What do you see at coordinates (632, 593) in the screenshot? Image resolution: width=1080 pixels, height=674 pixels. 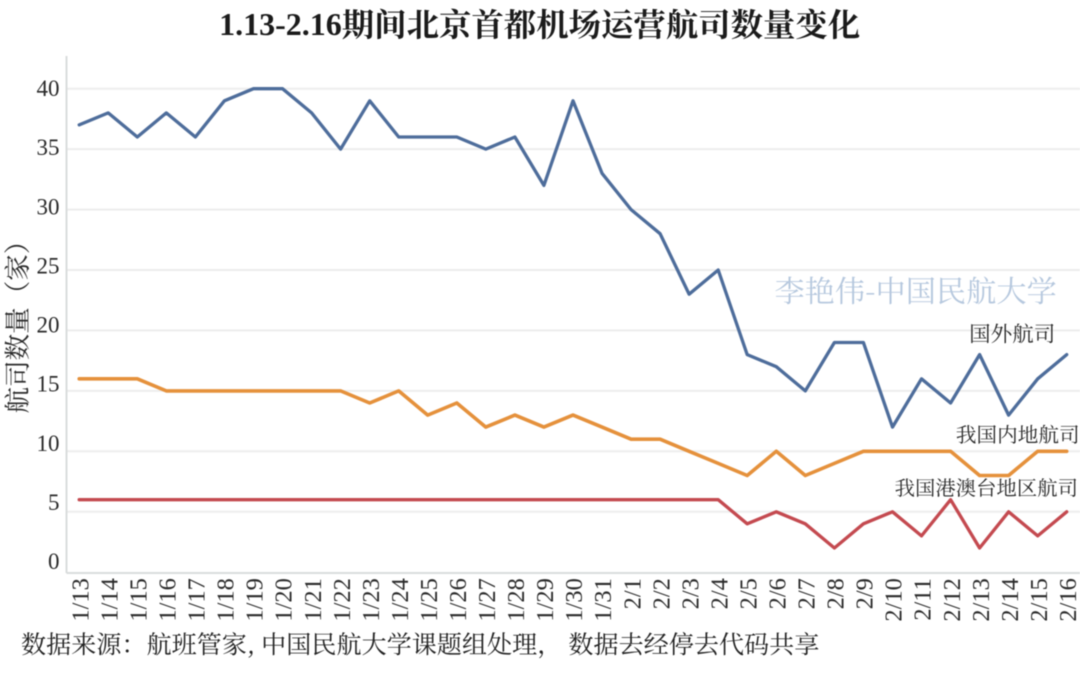 I see `svg-text: 2/1` at bounding box center [632, 593].